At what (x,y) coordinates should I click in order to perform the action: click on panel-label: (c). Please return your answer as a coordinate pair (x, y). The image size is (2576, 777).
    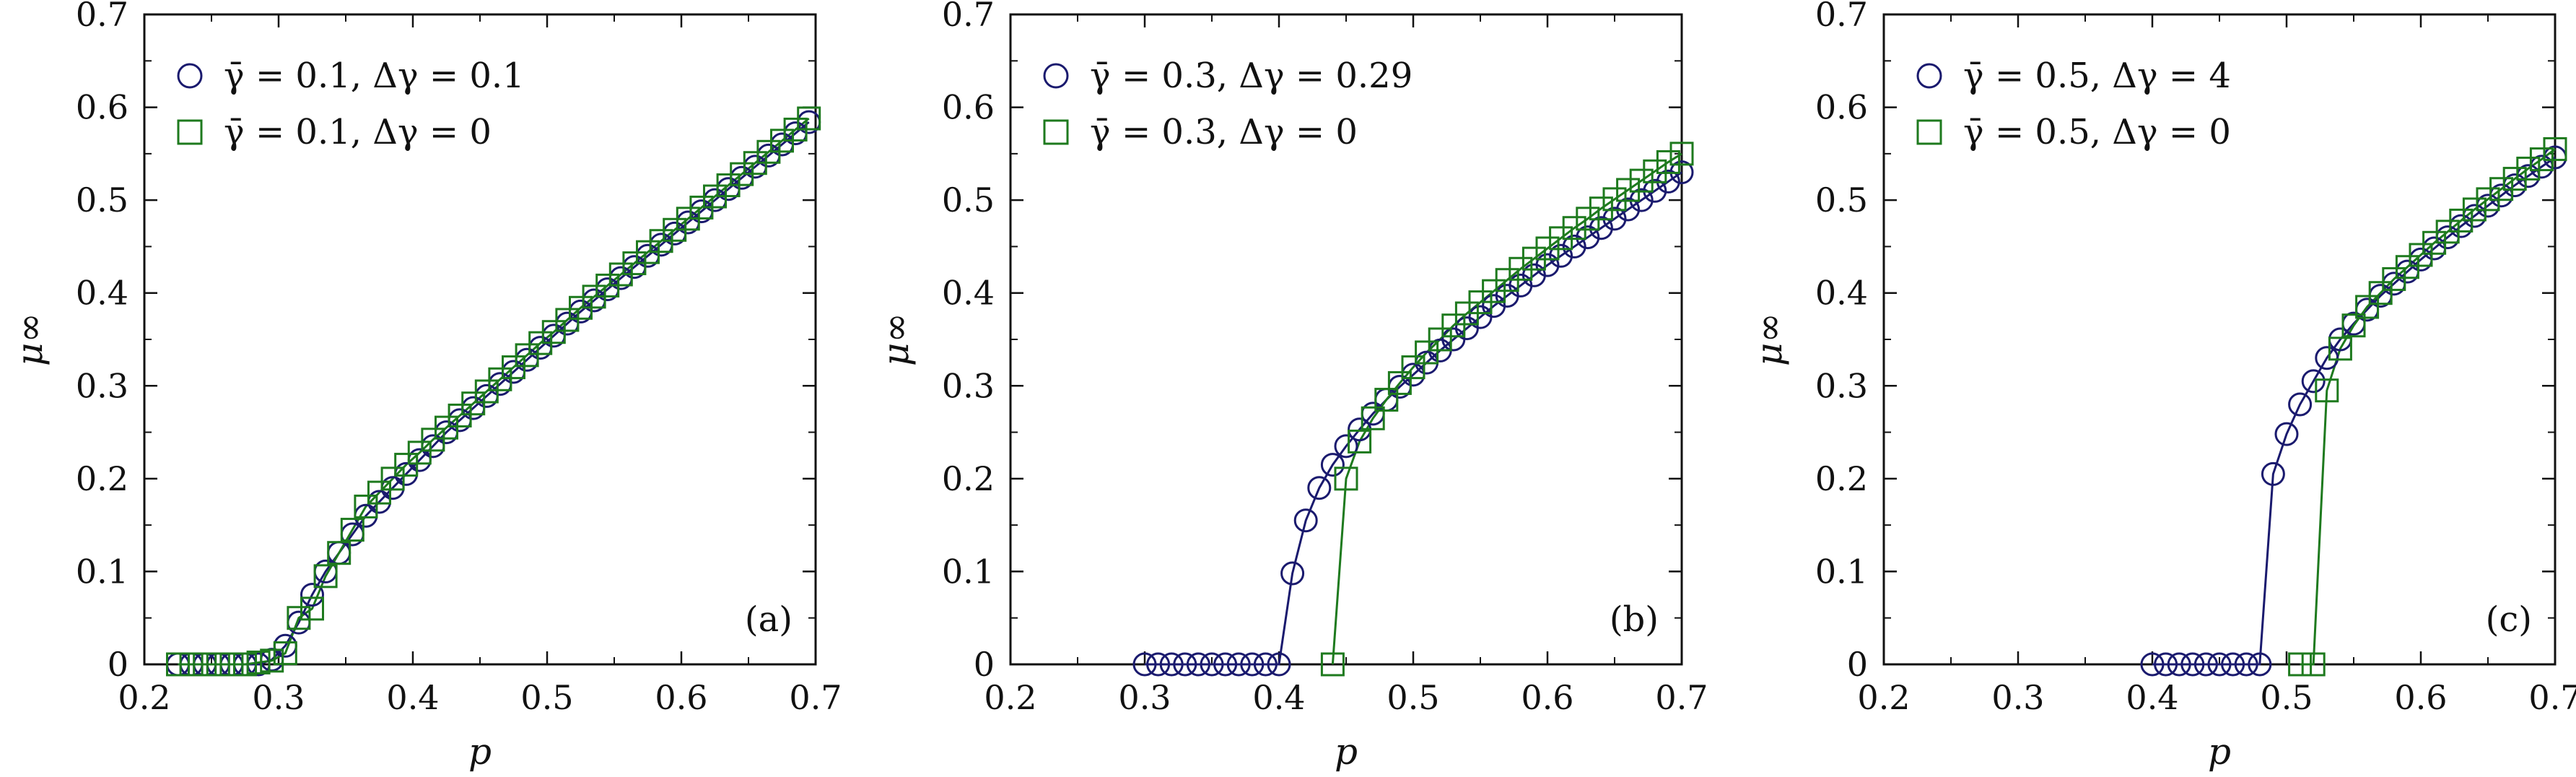
    Looking at the image, I should click on (2509, 619).